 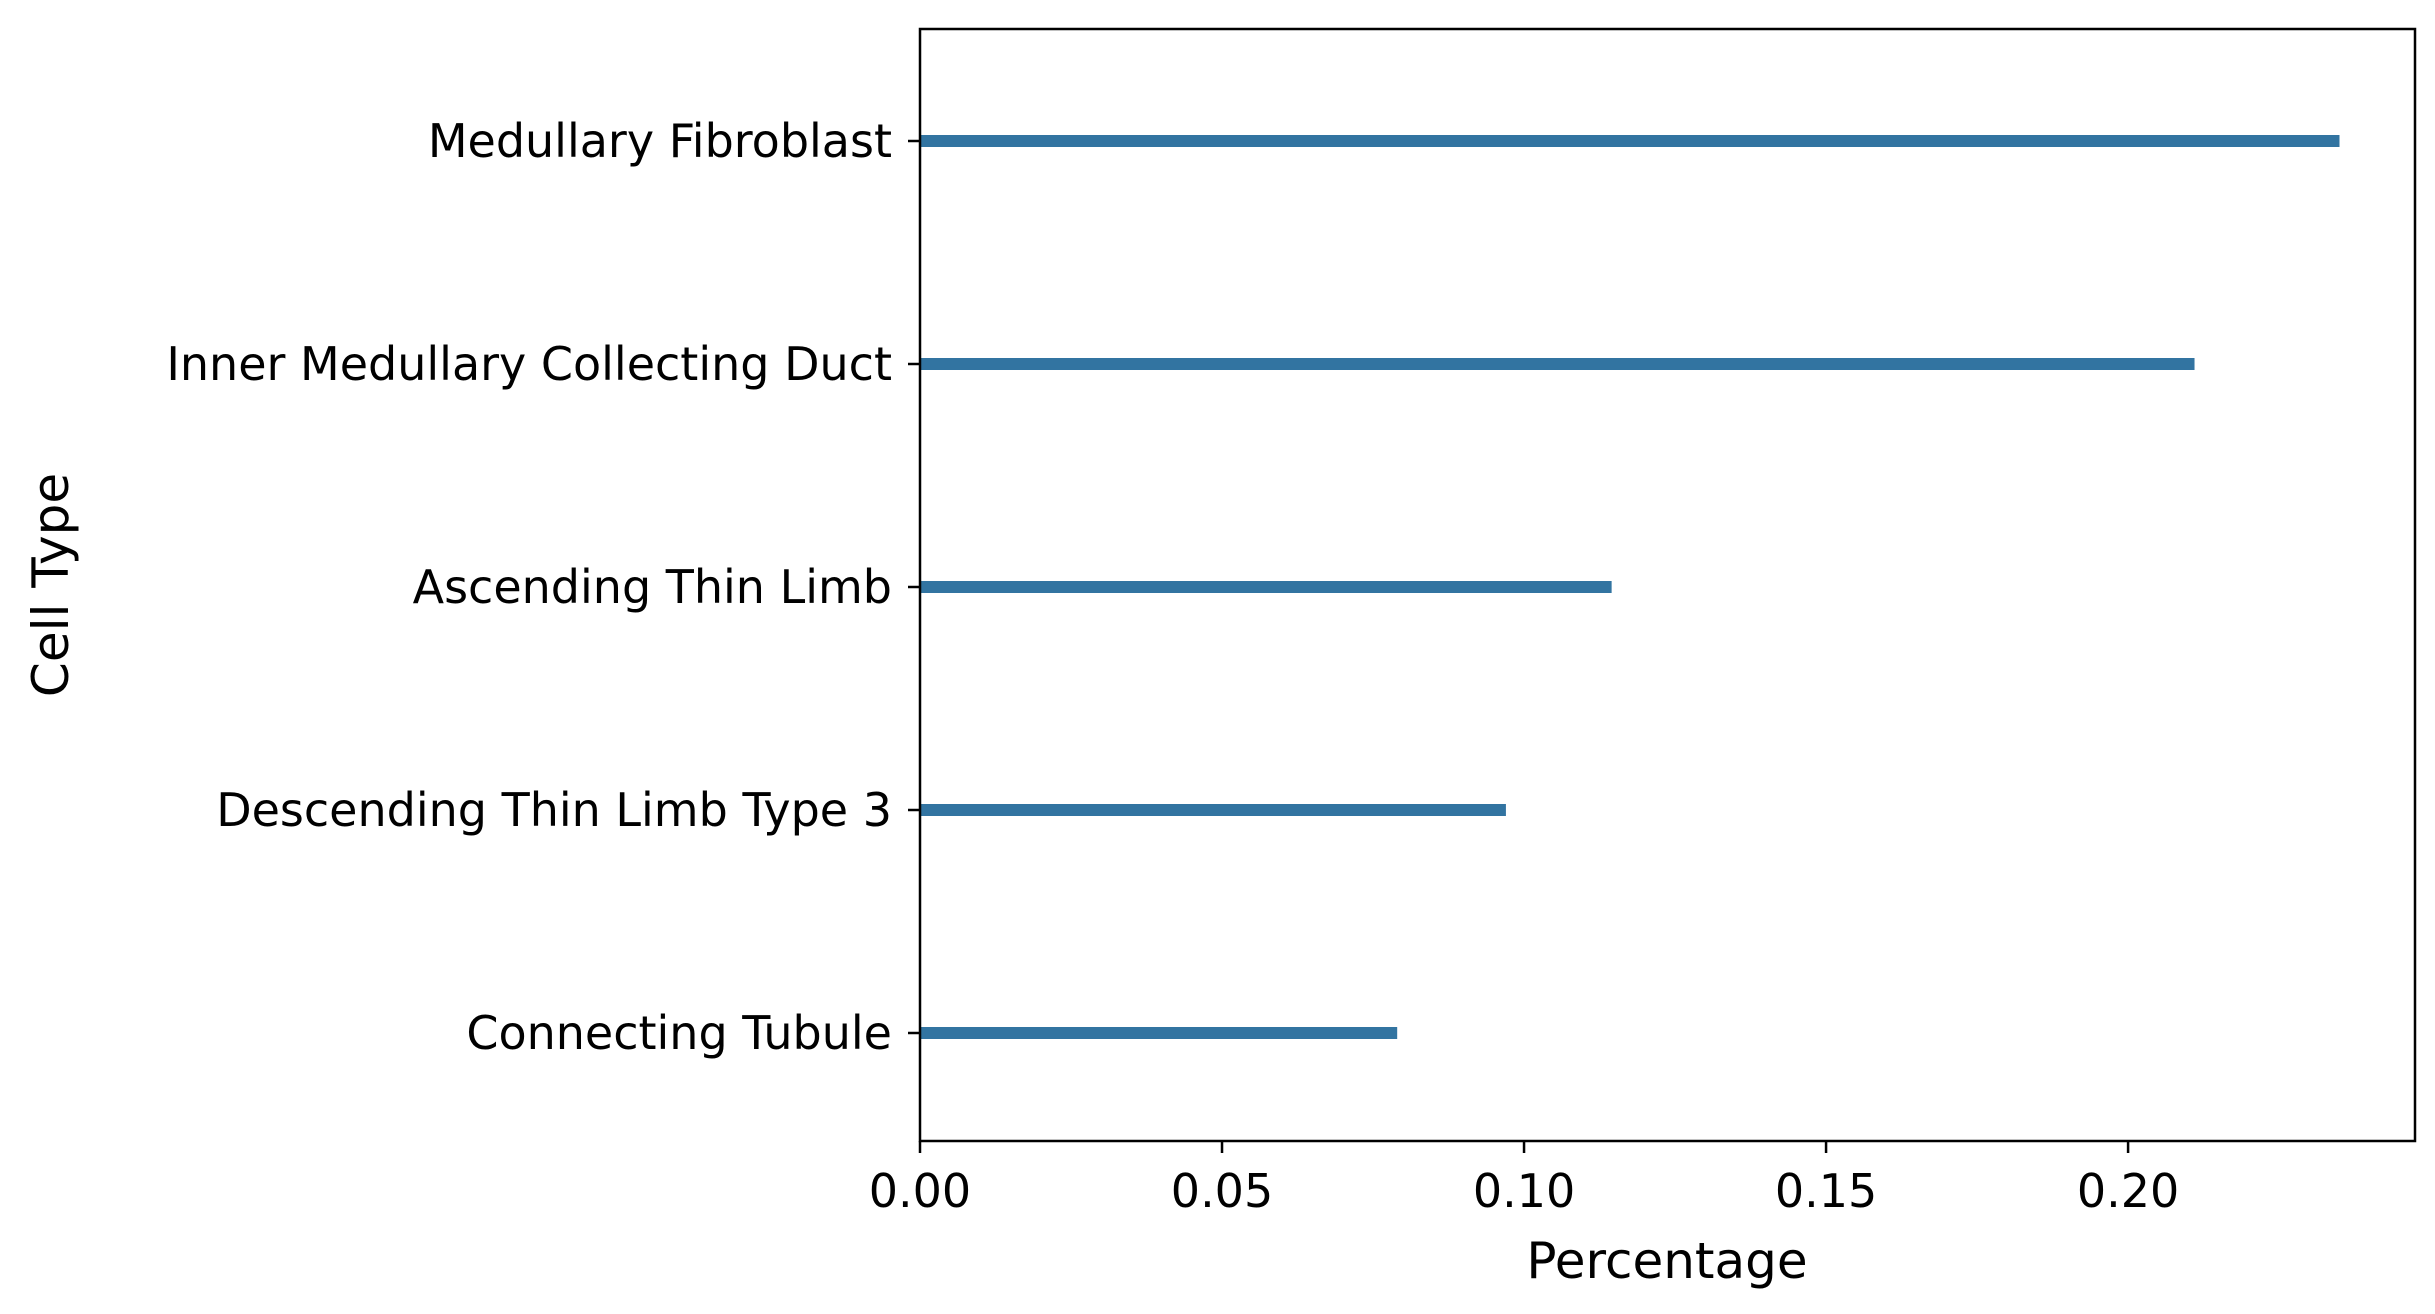 I want to click on x-tick-marks, so click(x=1524, y=1147).